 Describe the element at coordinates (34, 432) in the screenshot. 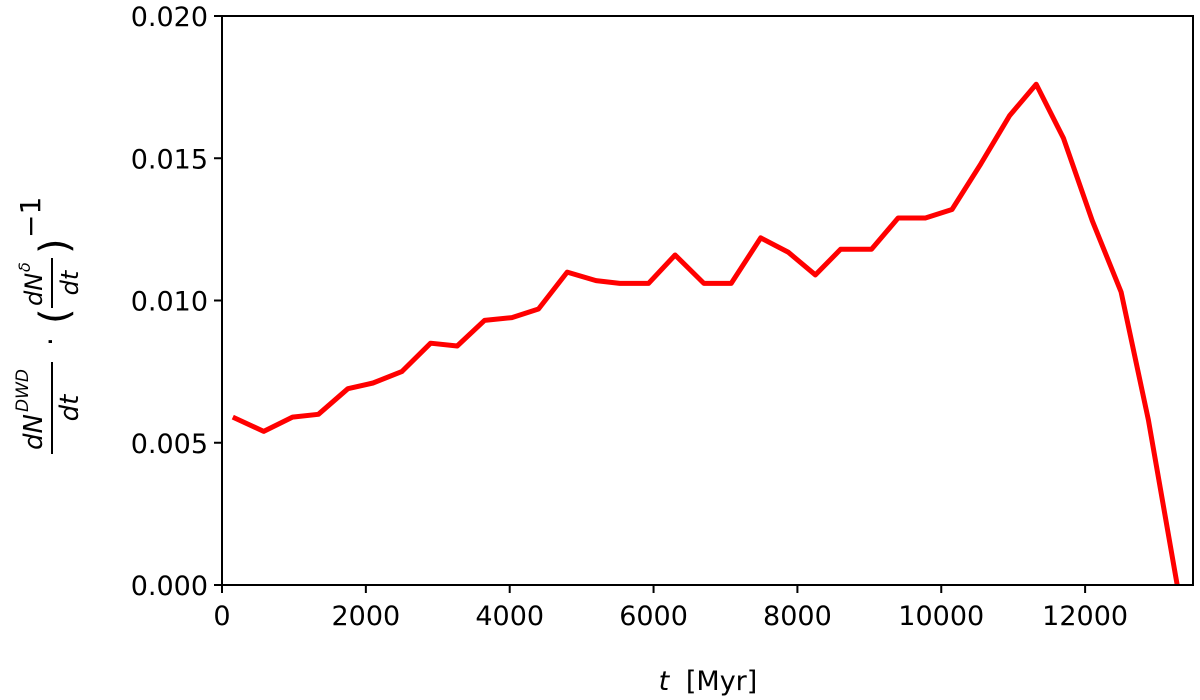

I see `ylabel-num1: dN` at that location.